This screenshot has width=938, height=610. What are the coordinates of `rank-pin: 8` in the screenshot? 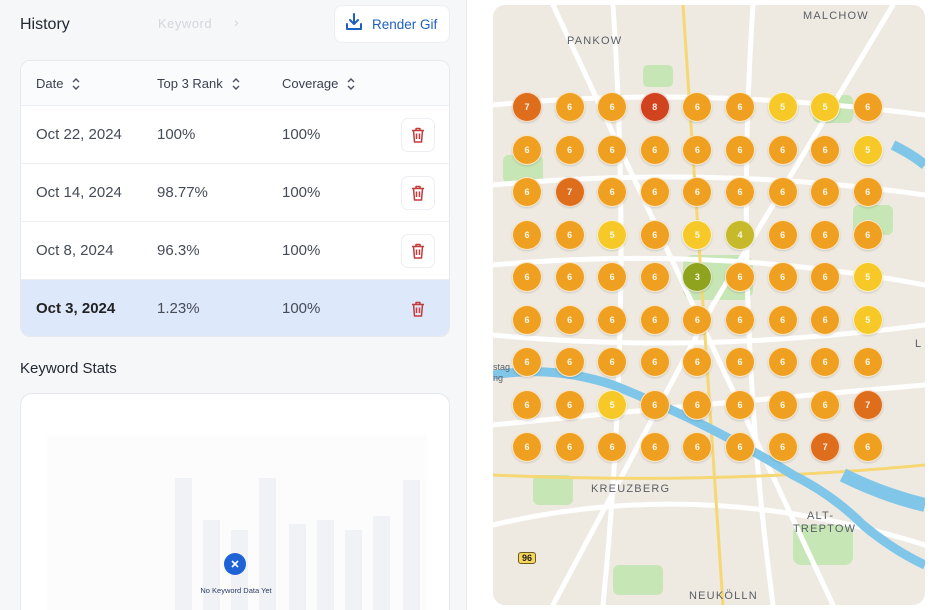 It's located at (654, 107).